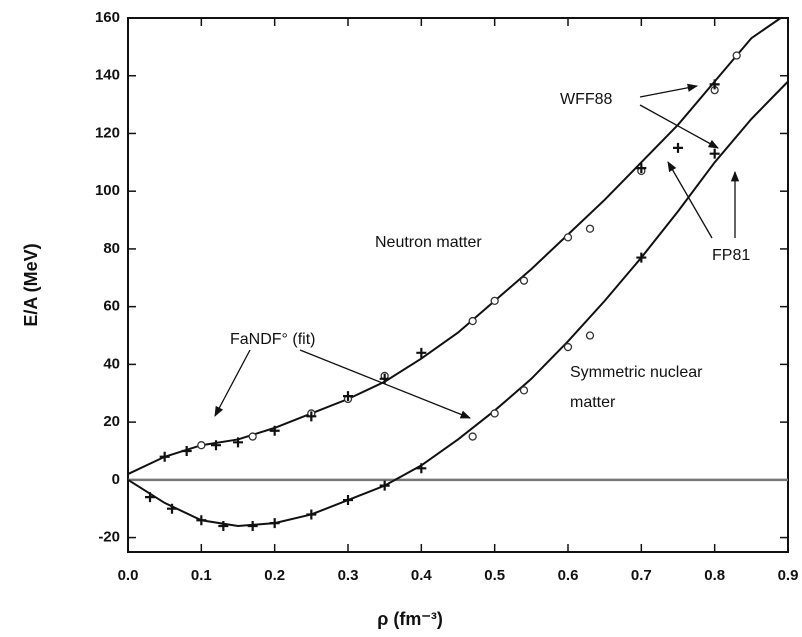 This screenshot has height=637, width=802. I want to click on x-tick-label: 0.9, so click(788, 575).